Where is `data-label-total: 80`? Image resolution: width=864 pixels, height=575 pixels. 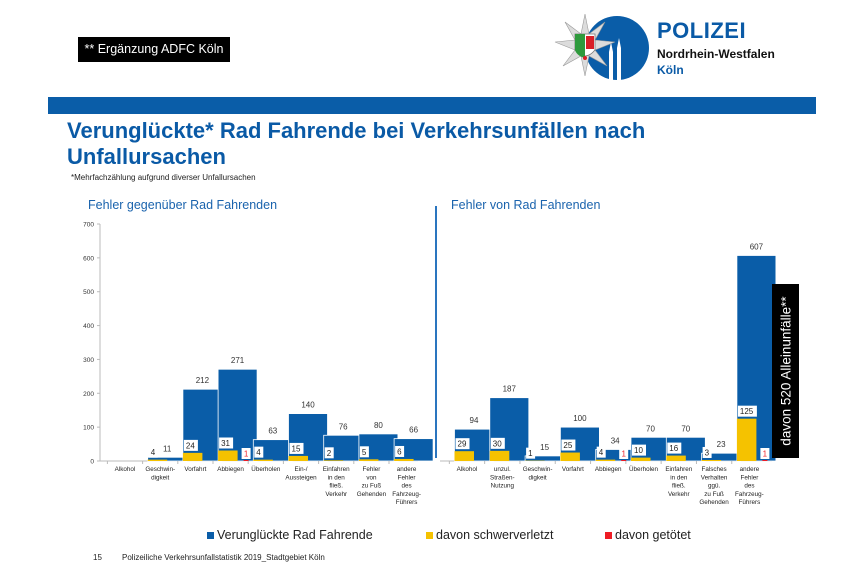
data-label-total: 80 is located at coordinates (378, 425).